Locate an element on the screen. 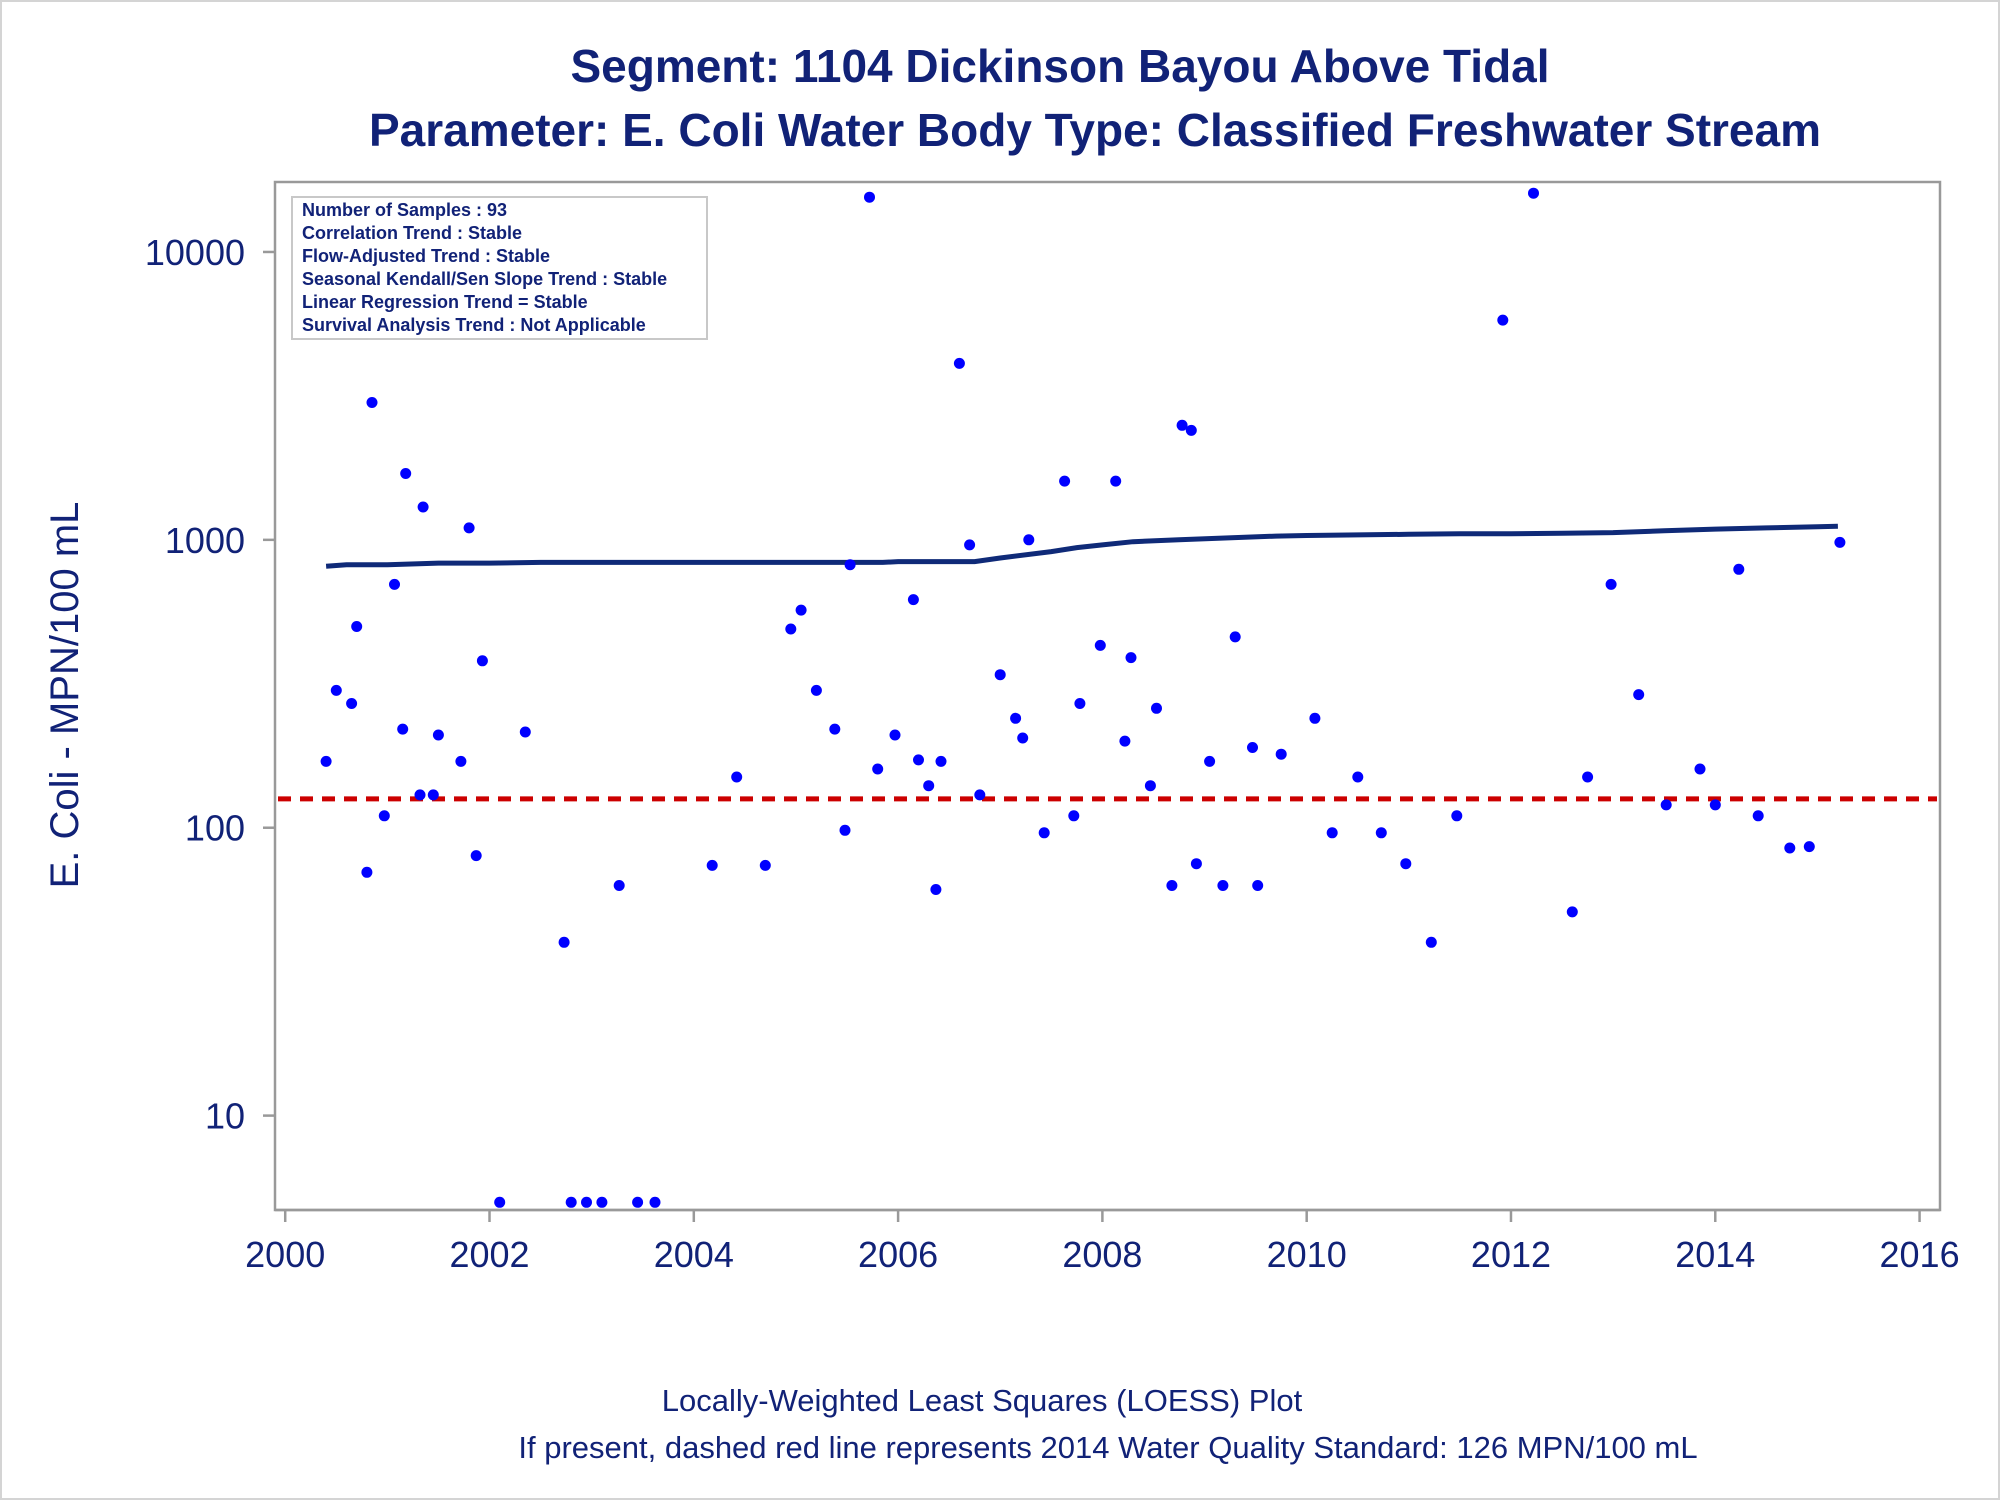 The image size is (2000, 1500). y-tick-label: 10 is located at coordinates (225, 1116).